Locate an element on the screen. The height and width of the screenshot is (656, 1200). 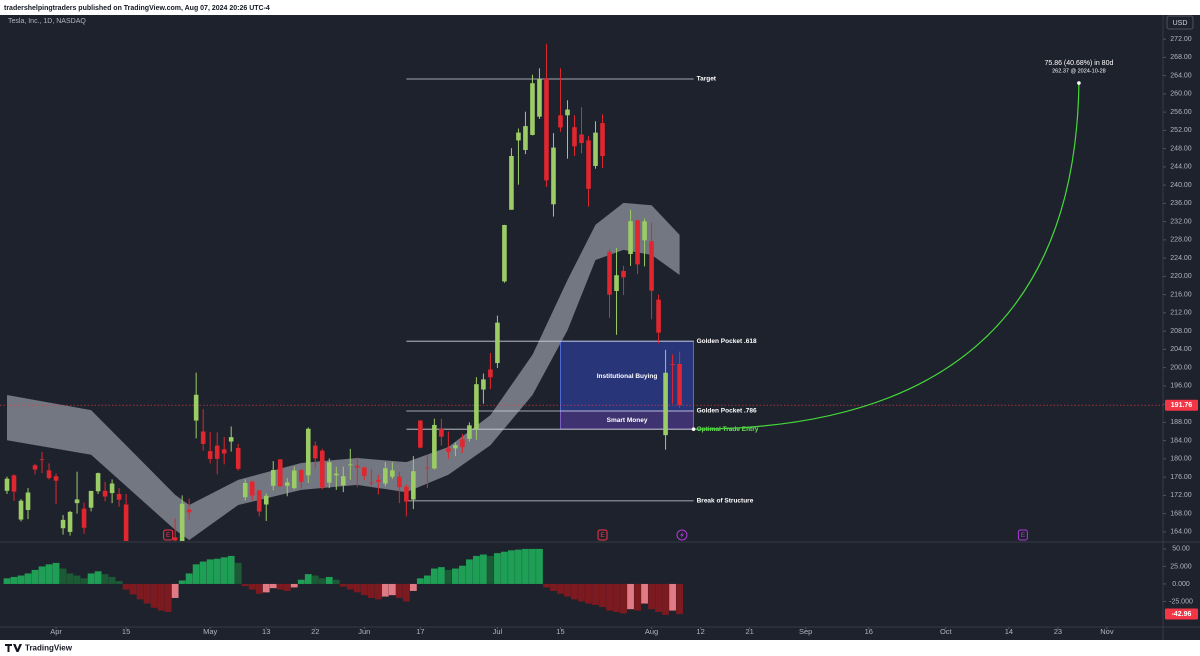
event-bolt is located at coordinates (682, 535).